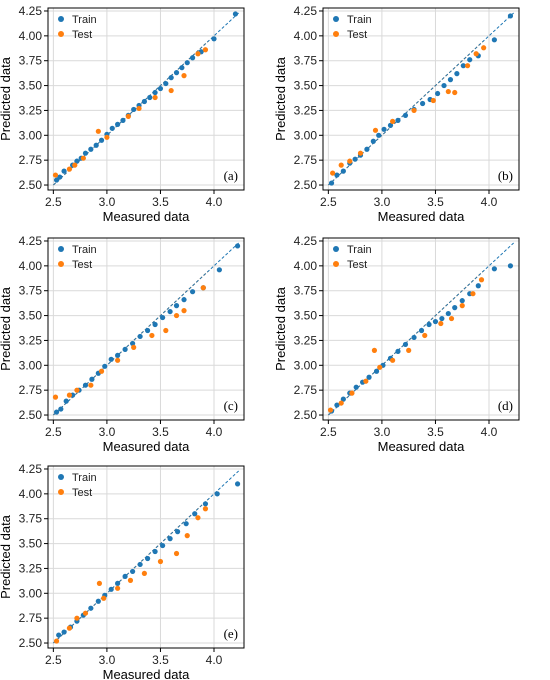 The image size is (550, 680). Describe the element at coordinates (231, 633) in the screenshot. I see `panel-label: (e)` at that location.